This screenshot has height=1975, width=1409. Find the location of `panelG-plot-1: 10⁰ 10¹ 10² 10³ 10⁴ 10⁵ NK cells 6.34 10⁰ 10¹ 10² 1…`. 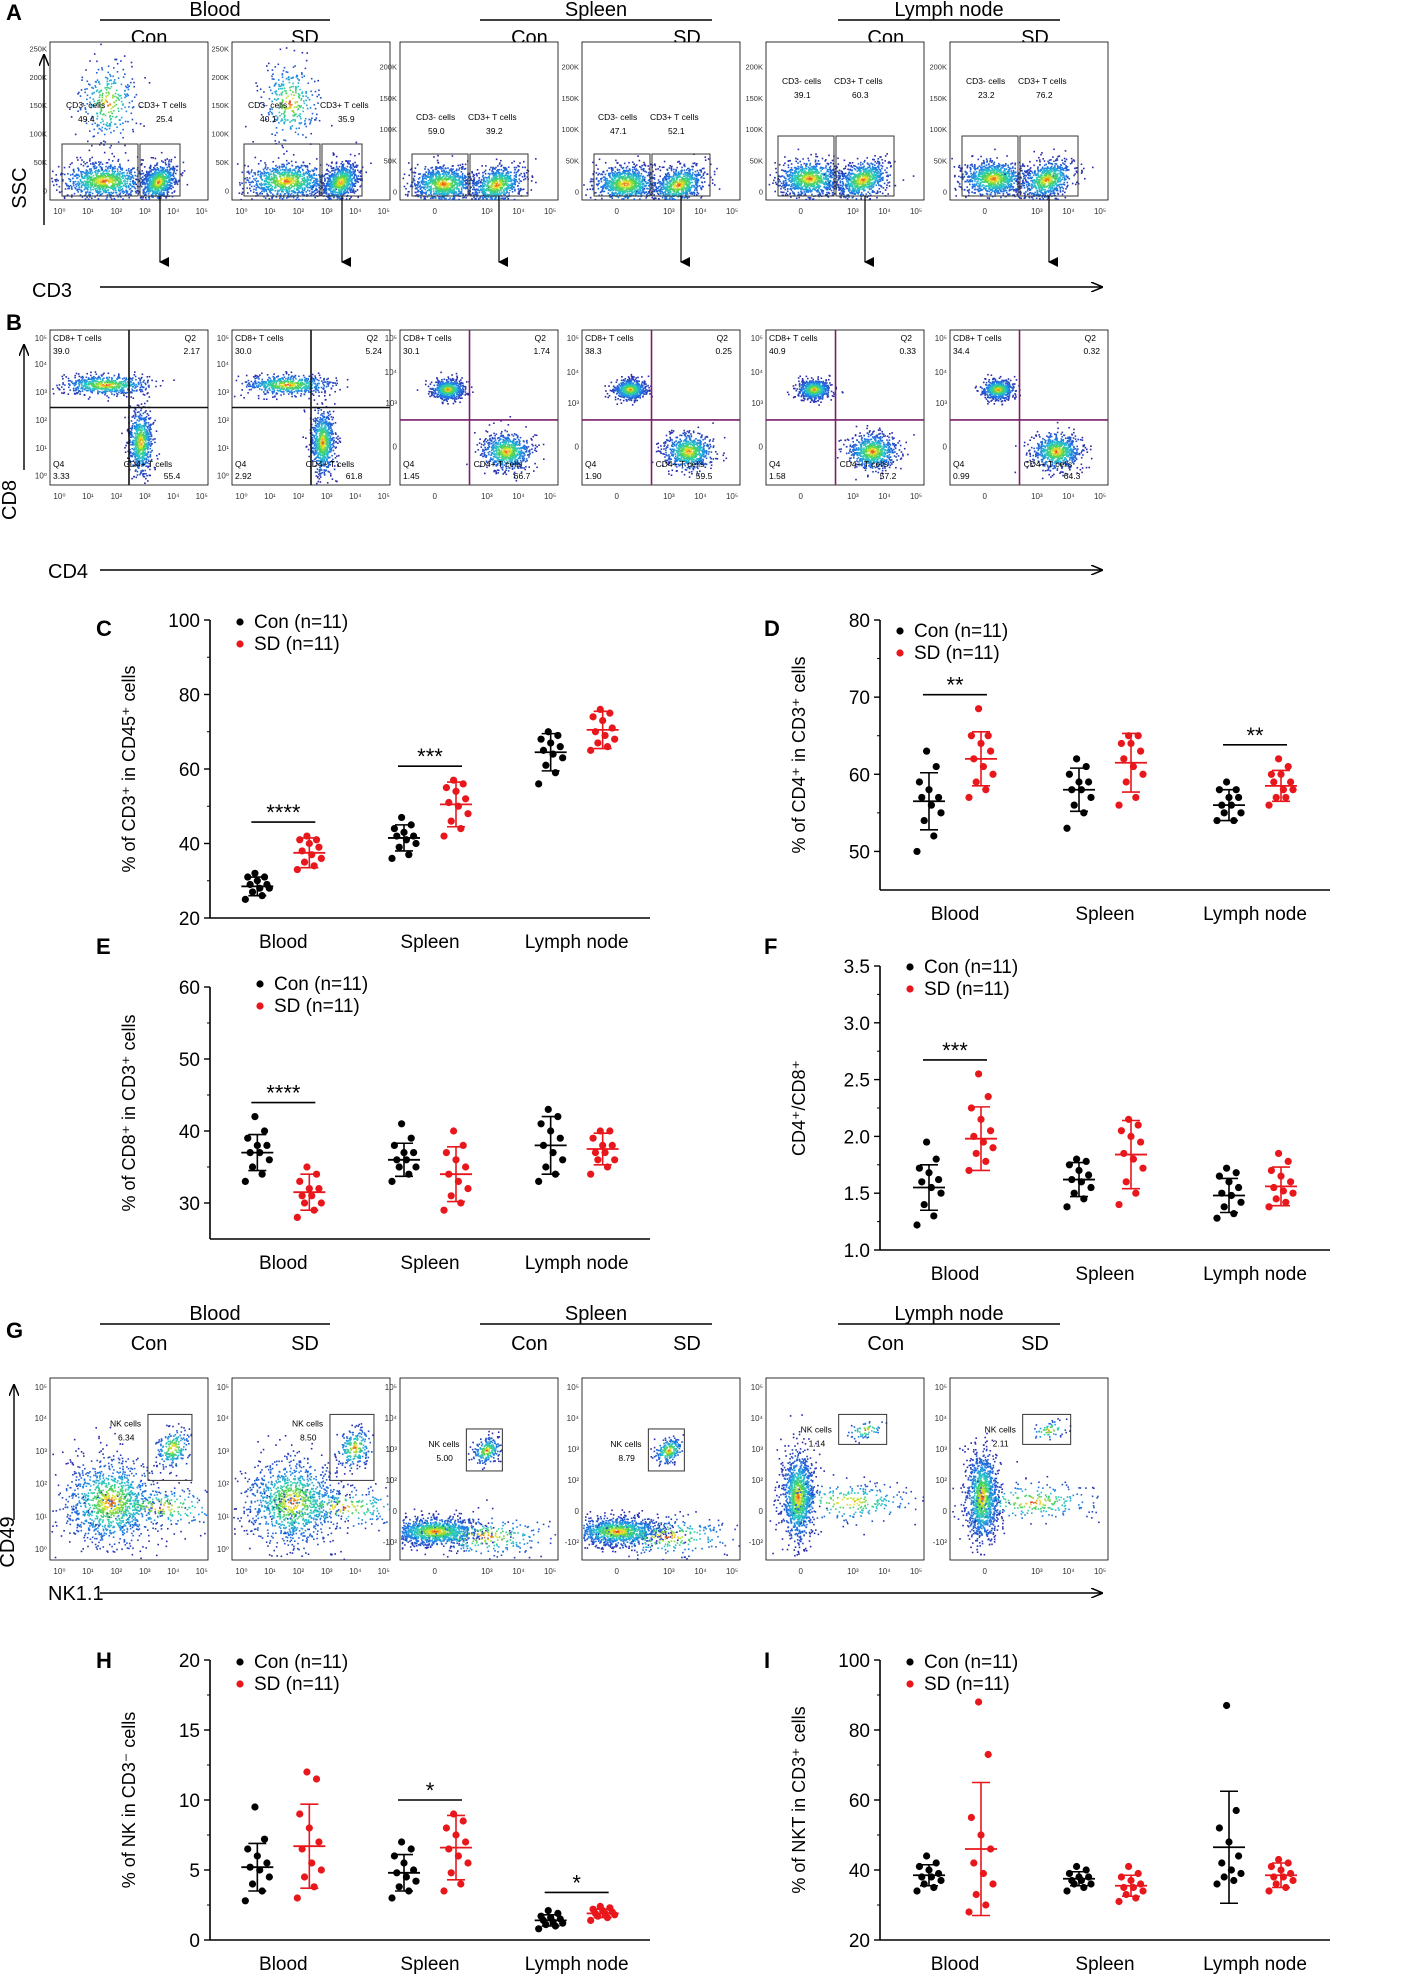

panelG-plot-1: 10⁰ 10¹ 10² 10³ 10⁴ 10⁵ NK cells 6.34 10⁰ 10¹ 10² 1… is located at coordinates (122, 1476).